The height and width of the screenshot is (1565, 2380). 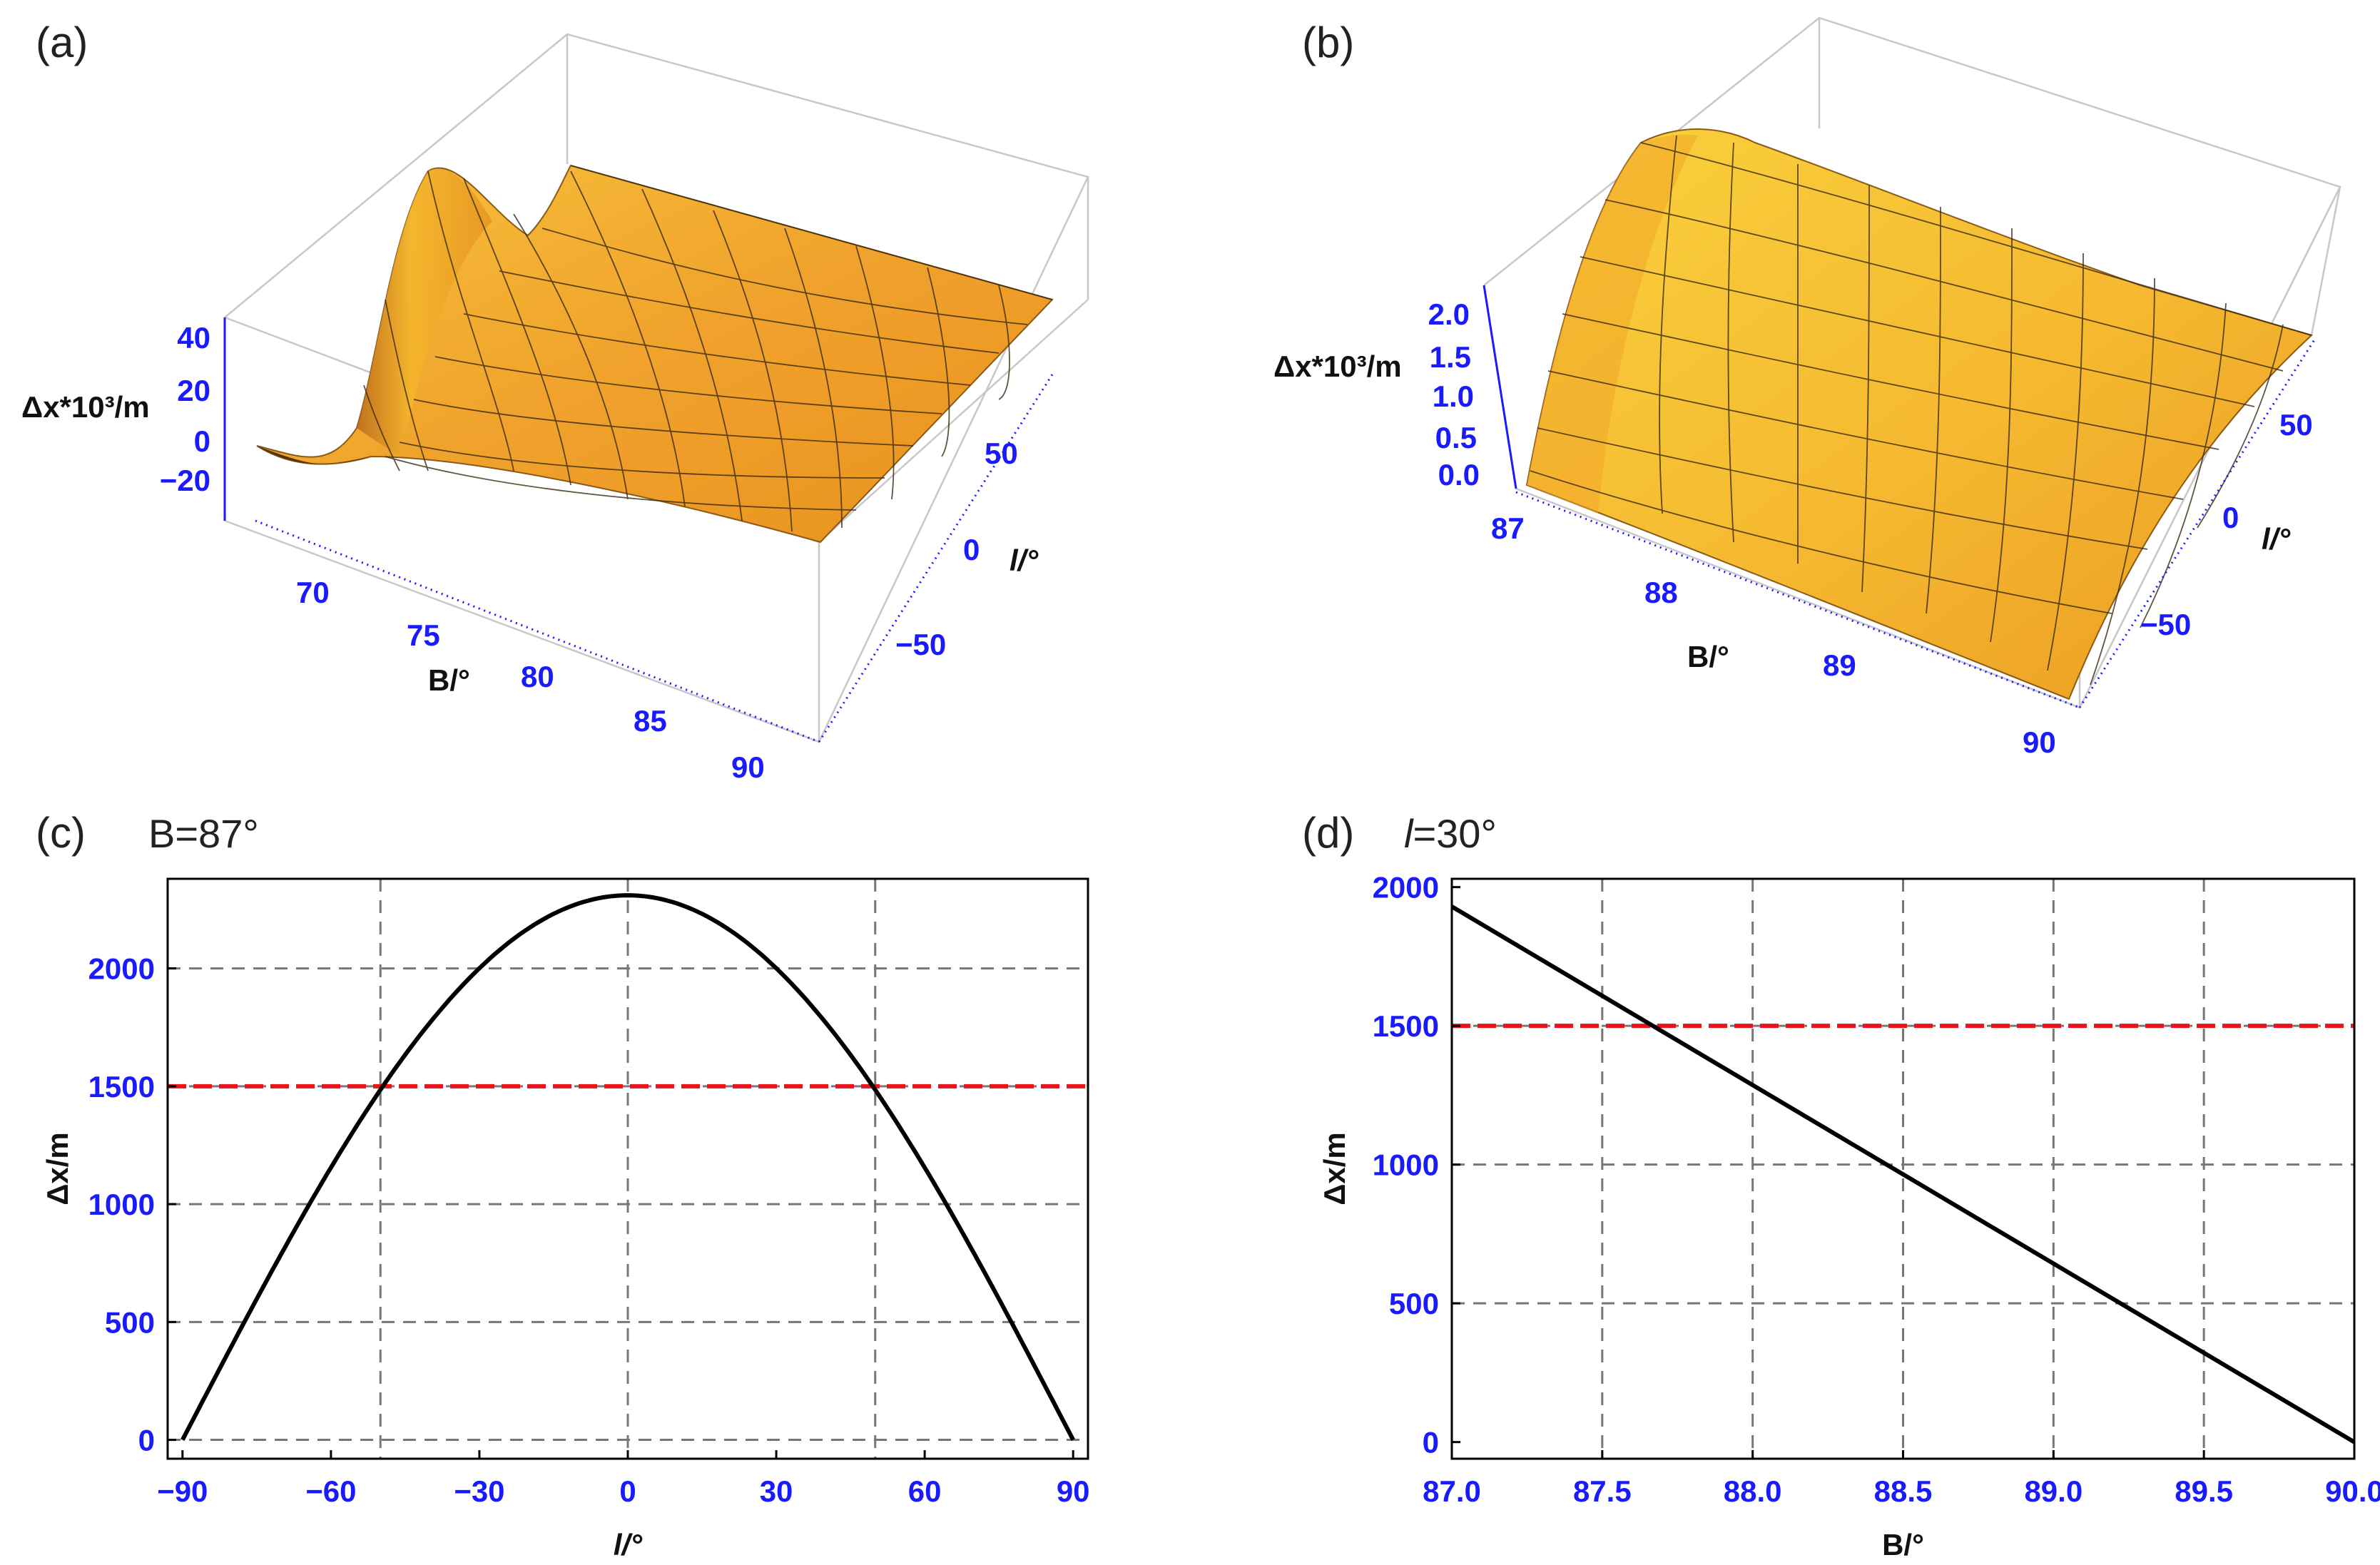 I want to click on panel-d-title-var: l, so click(x=1409, y=833).